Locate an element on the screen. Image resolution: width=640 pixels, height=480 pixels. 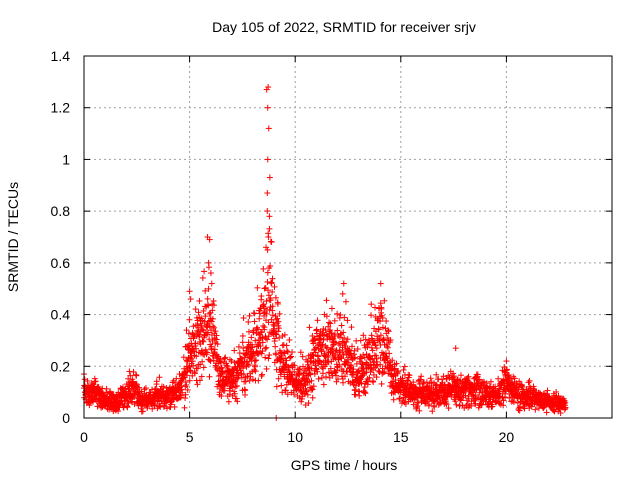
y-tick-label: 1.2 is located at coordinates (61, 108).